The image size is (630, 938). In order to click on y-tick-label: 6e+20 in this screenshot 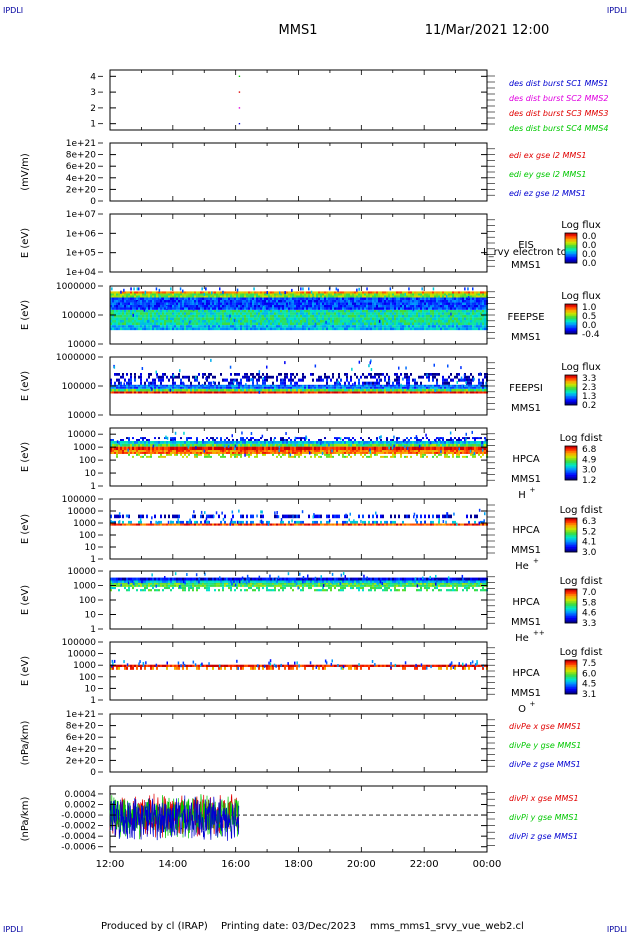, I will do `click(81, 167)`.